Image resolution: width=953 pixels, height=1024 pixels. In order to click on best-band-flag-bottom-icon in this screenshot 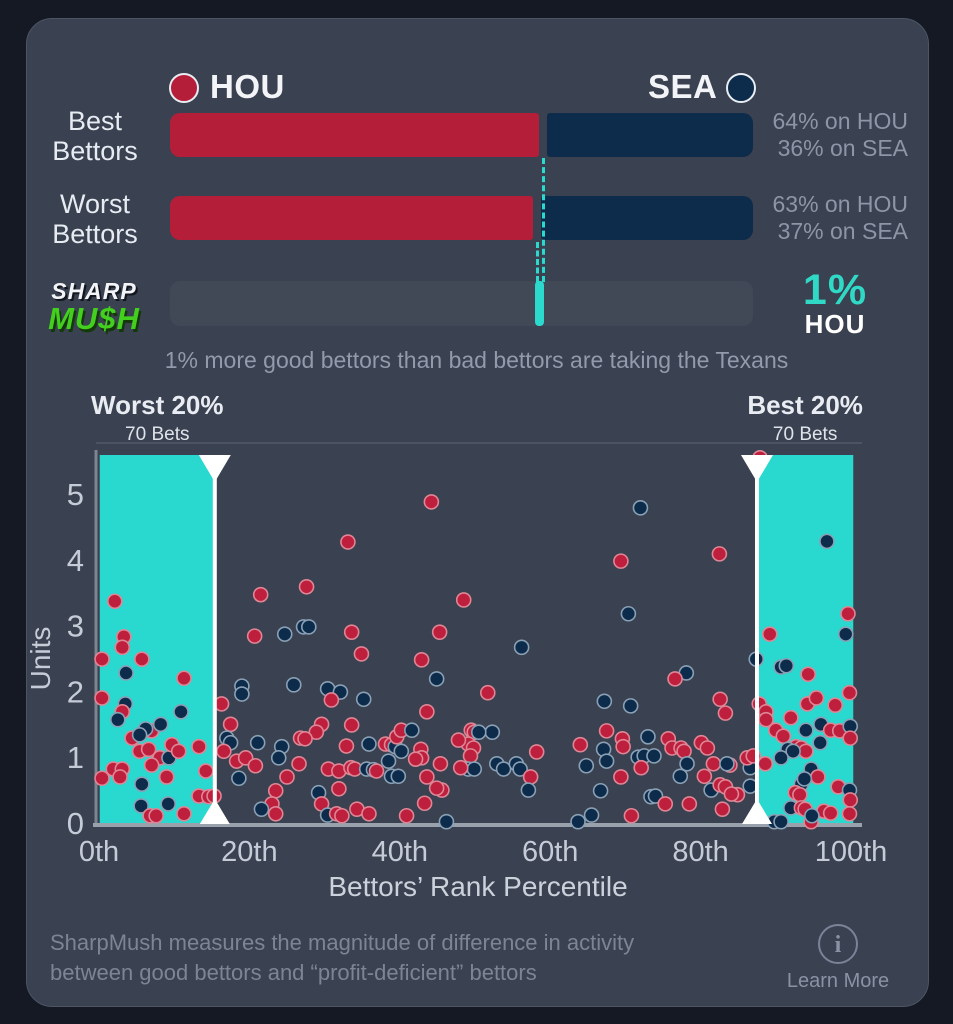, I will do `click(757, 811)`.